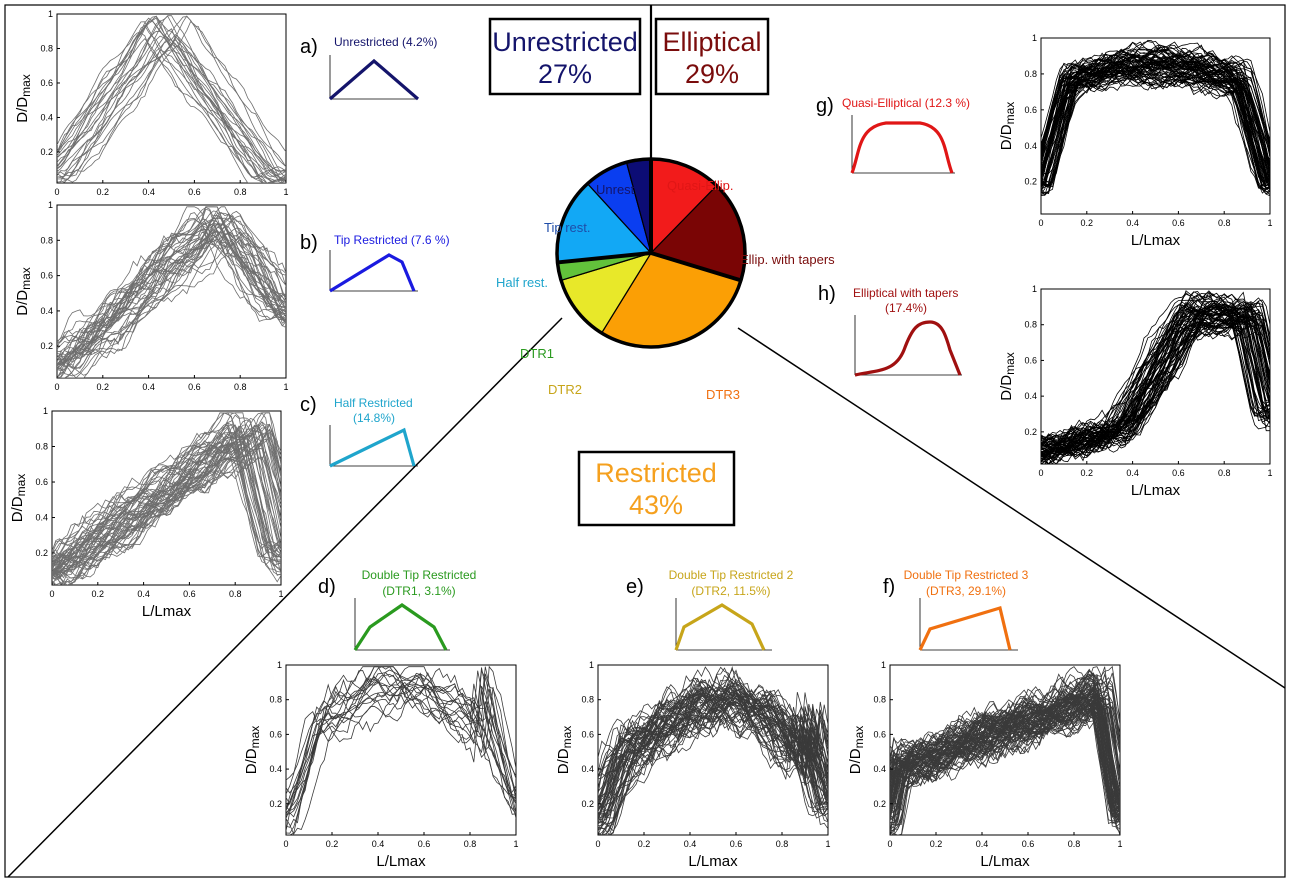  What do you see at coordinates (936, 844) in the screenshot?
I see `x-tick-label: 0.2` at bounding box center [936, 844].